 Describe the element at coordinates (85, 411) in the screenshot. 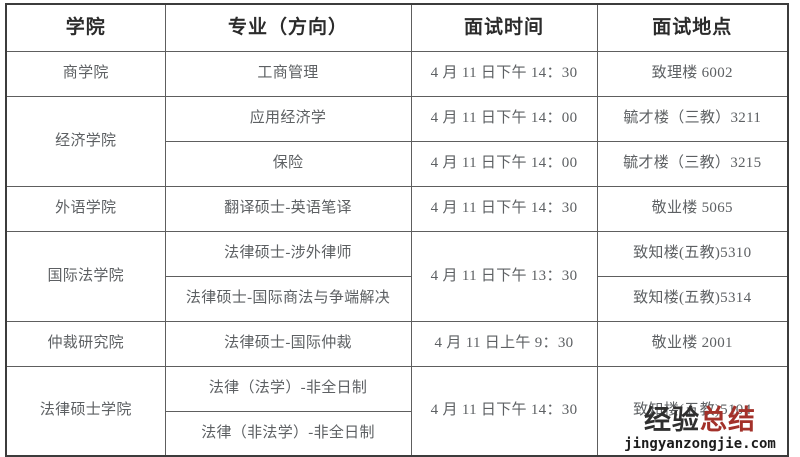

I see `cell-college: 法律硕士学院` at that location.